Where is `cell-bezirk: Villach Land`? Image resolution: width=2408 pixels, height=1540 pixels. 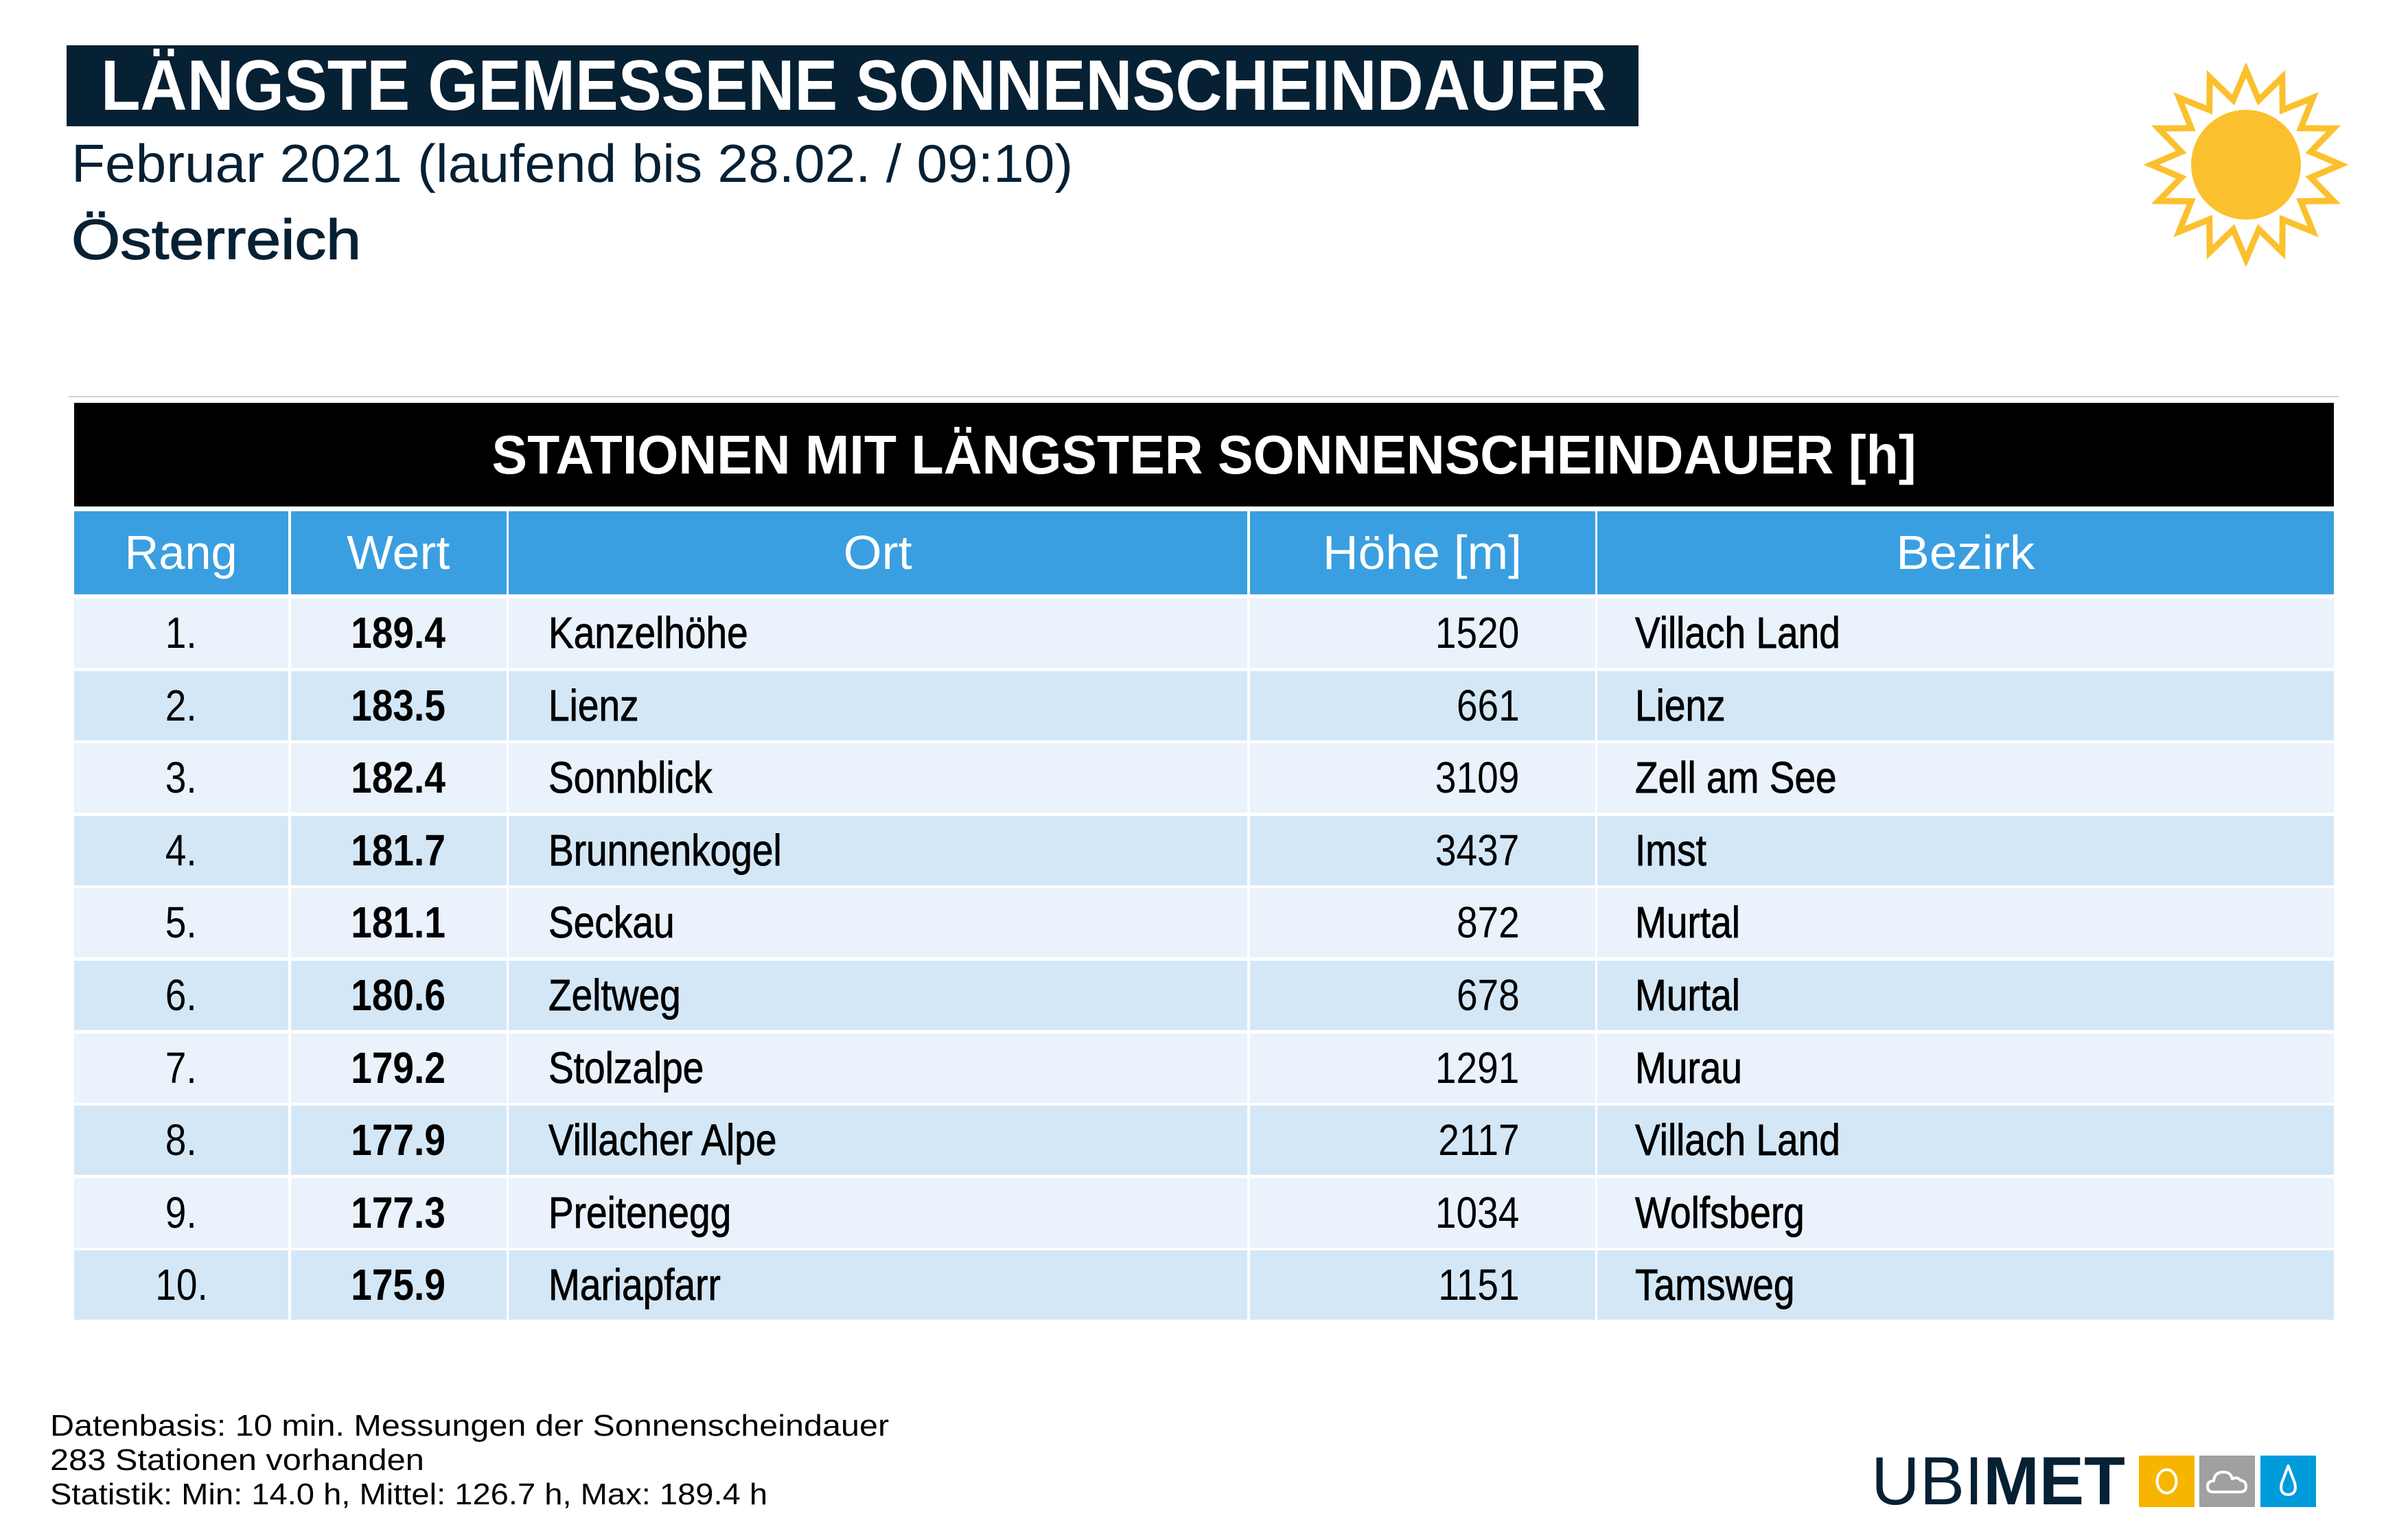
cell-bezirk: Villach Land is located at coordinates (1965, 633).